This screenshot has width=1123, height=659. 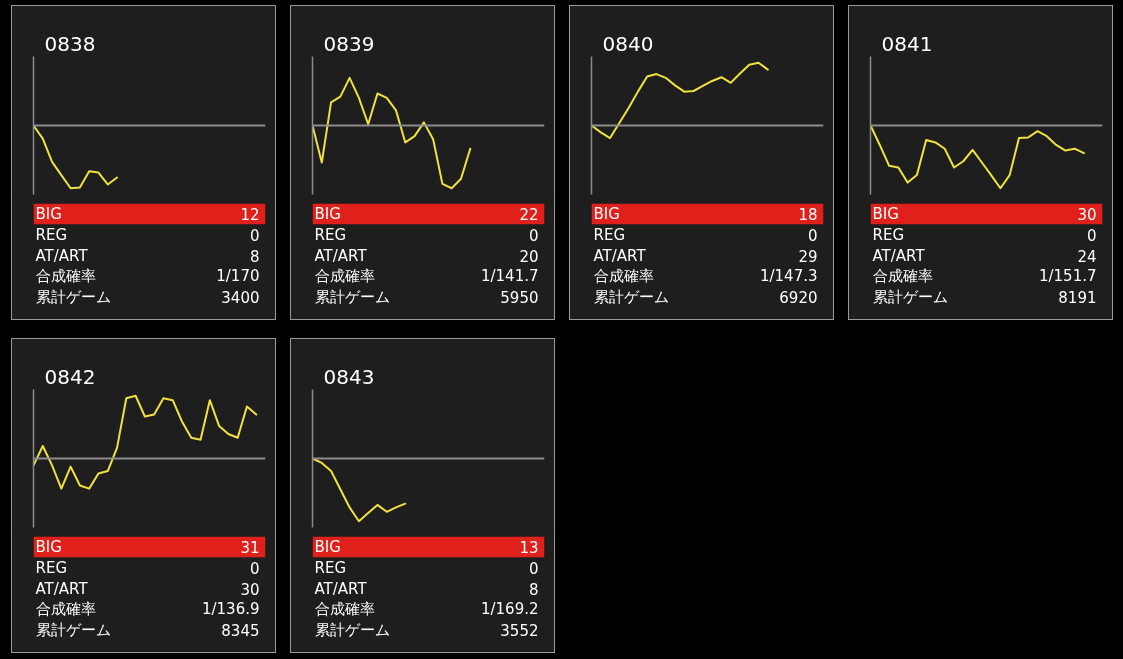 I want to click on text: 8345, so click(x=240, y=631).